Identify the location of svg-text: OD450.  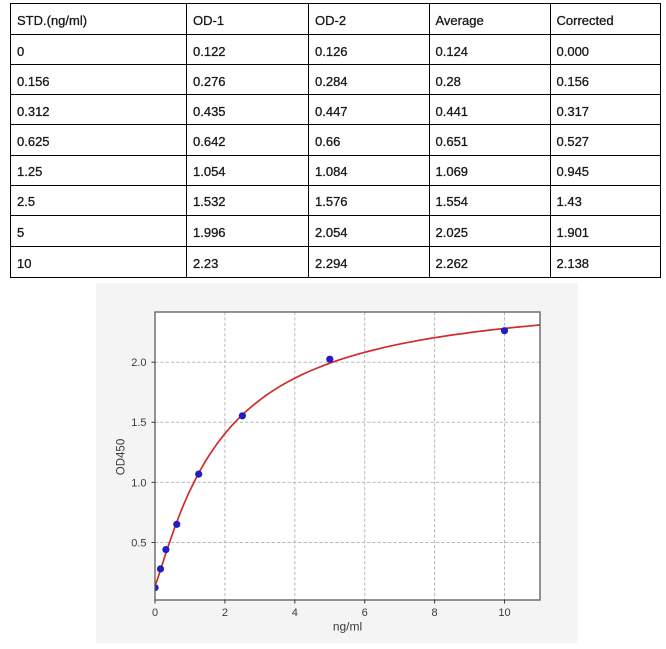
(122, 457).